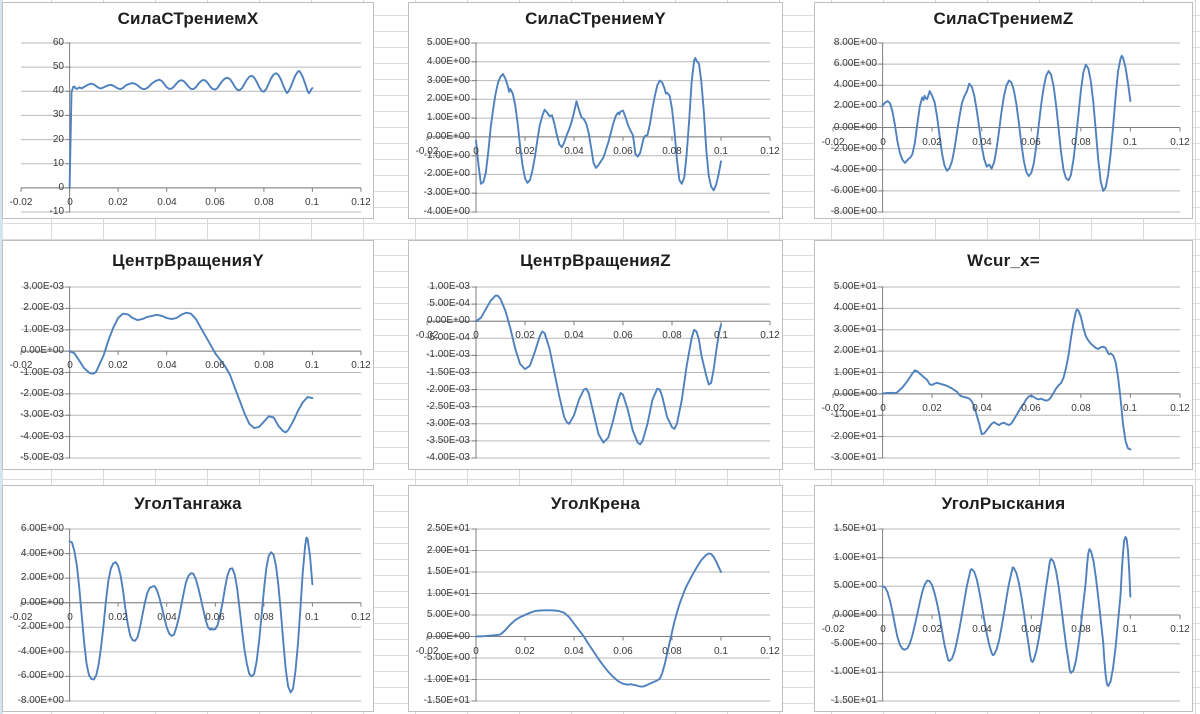  What do you see at coordinates (595, 260) in the screenshot?
I see `chart-title: ЦентрВращенияZ` at bounding box center [595, 260].